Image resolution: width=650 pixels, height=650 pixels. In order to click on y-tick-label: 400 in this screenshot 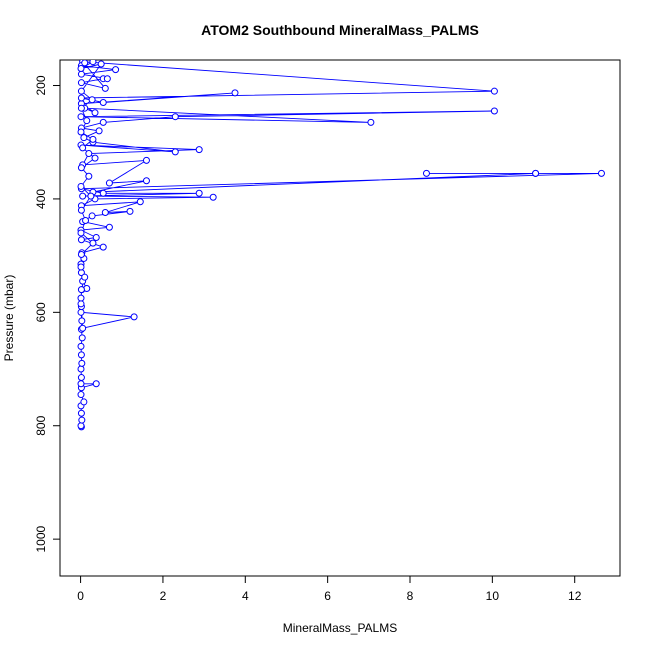, I will do `click(41, 199)`.